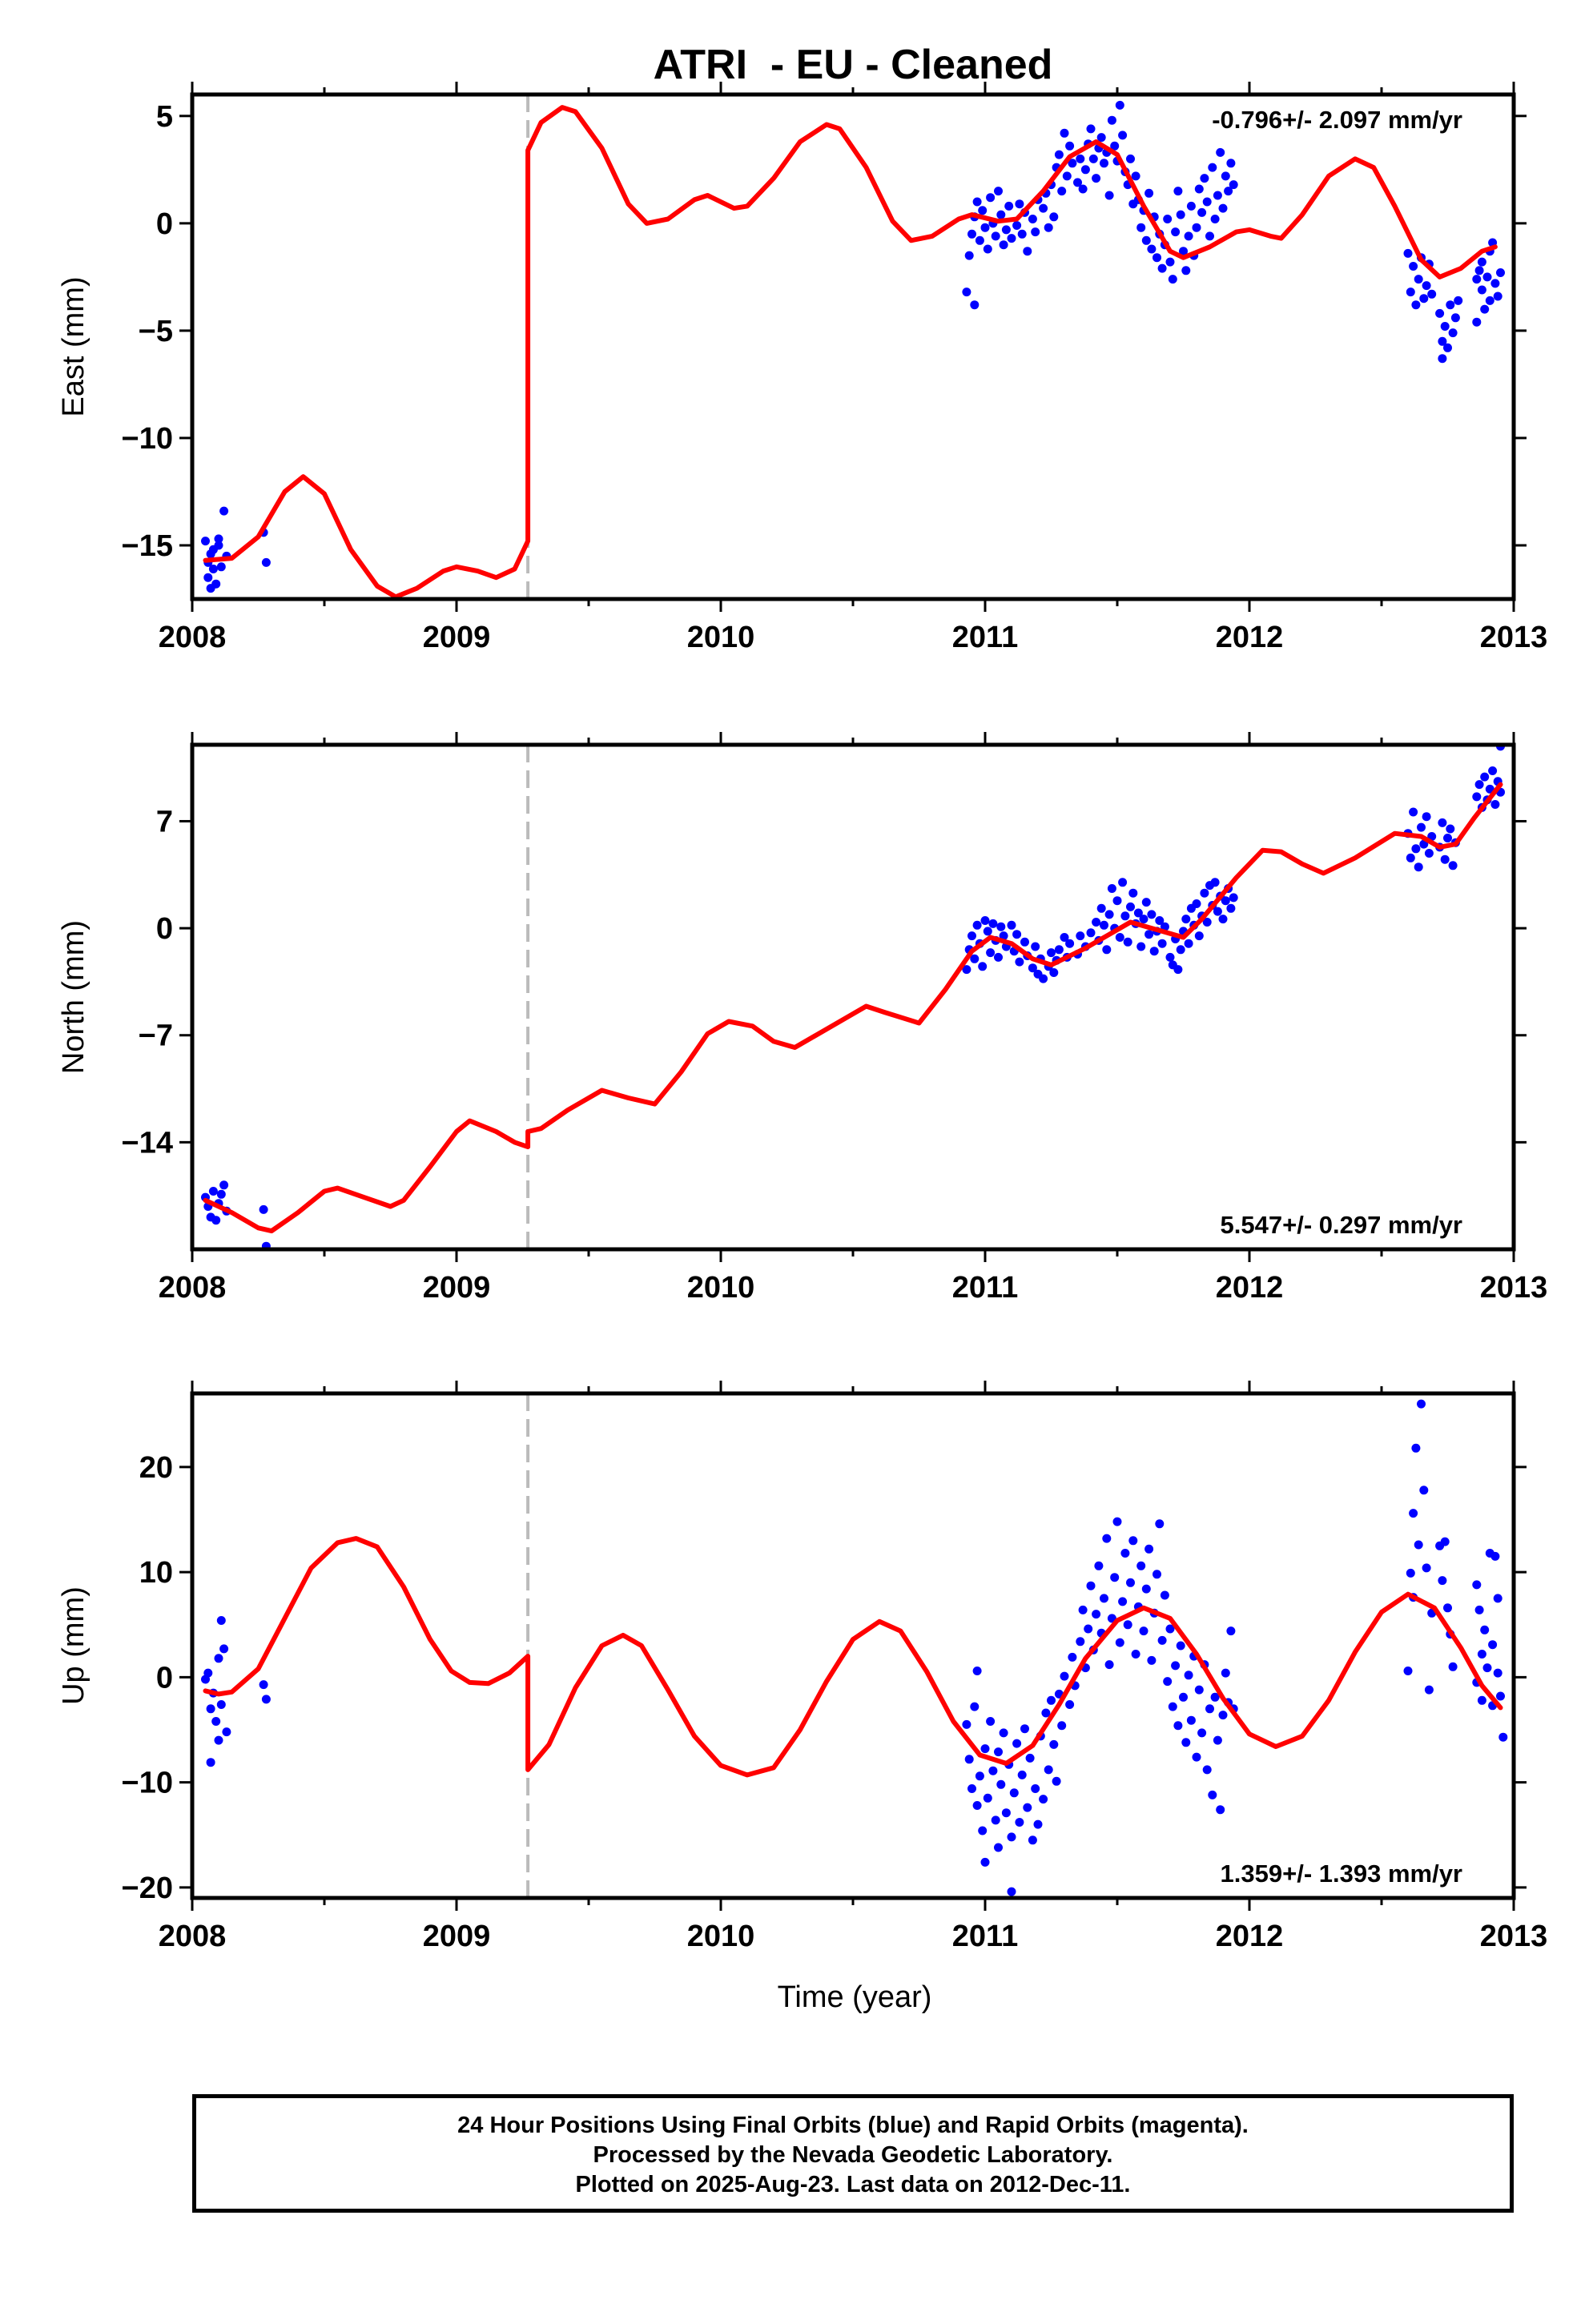 Image resolution: width=1593 pixels, height=2324 pixels. What do you see at coordinates (193, 637) in the screenshot?
I see `east-x-tick-label: 2008` at bounding box center [193, 637].